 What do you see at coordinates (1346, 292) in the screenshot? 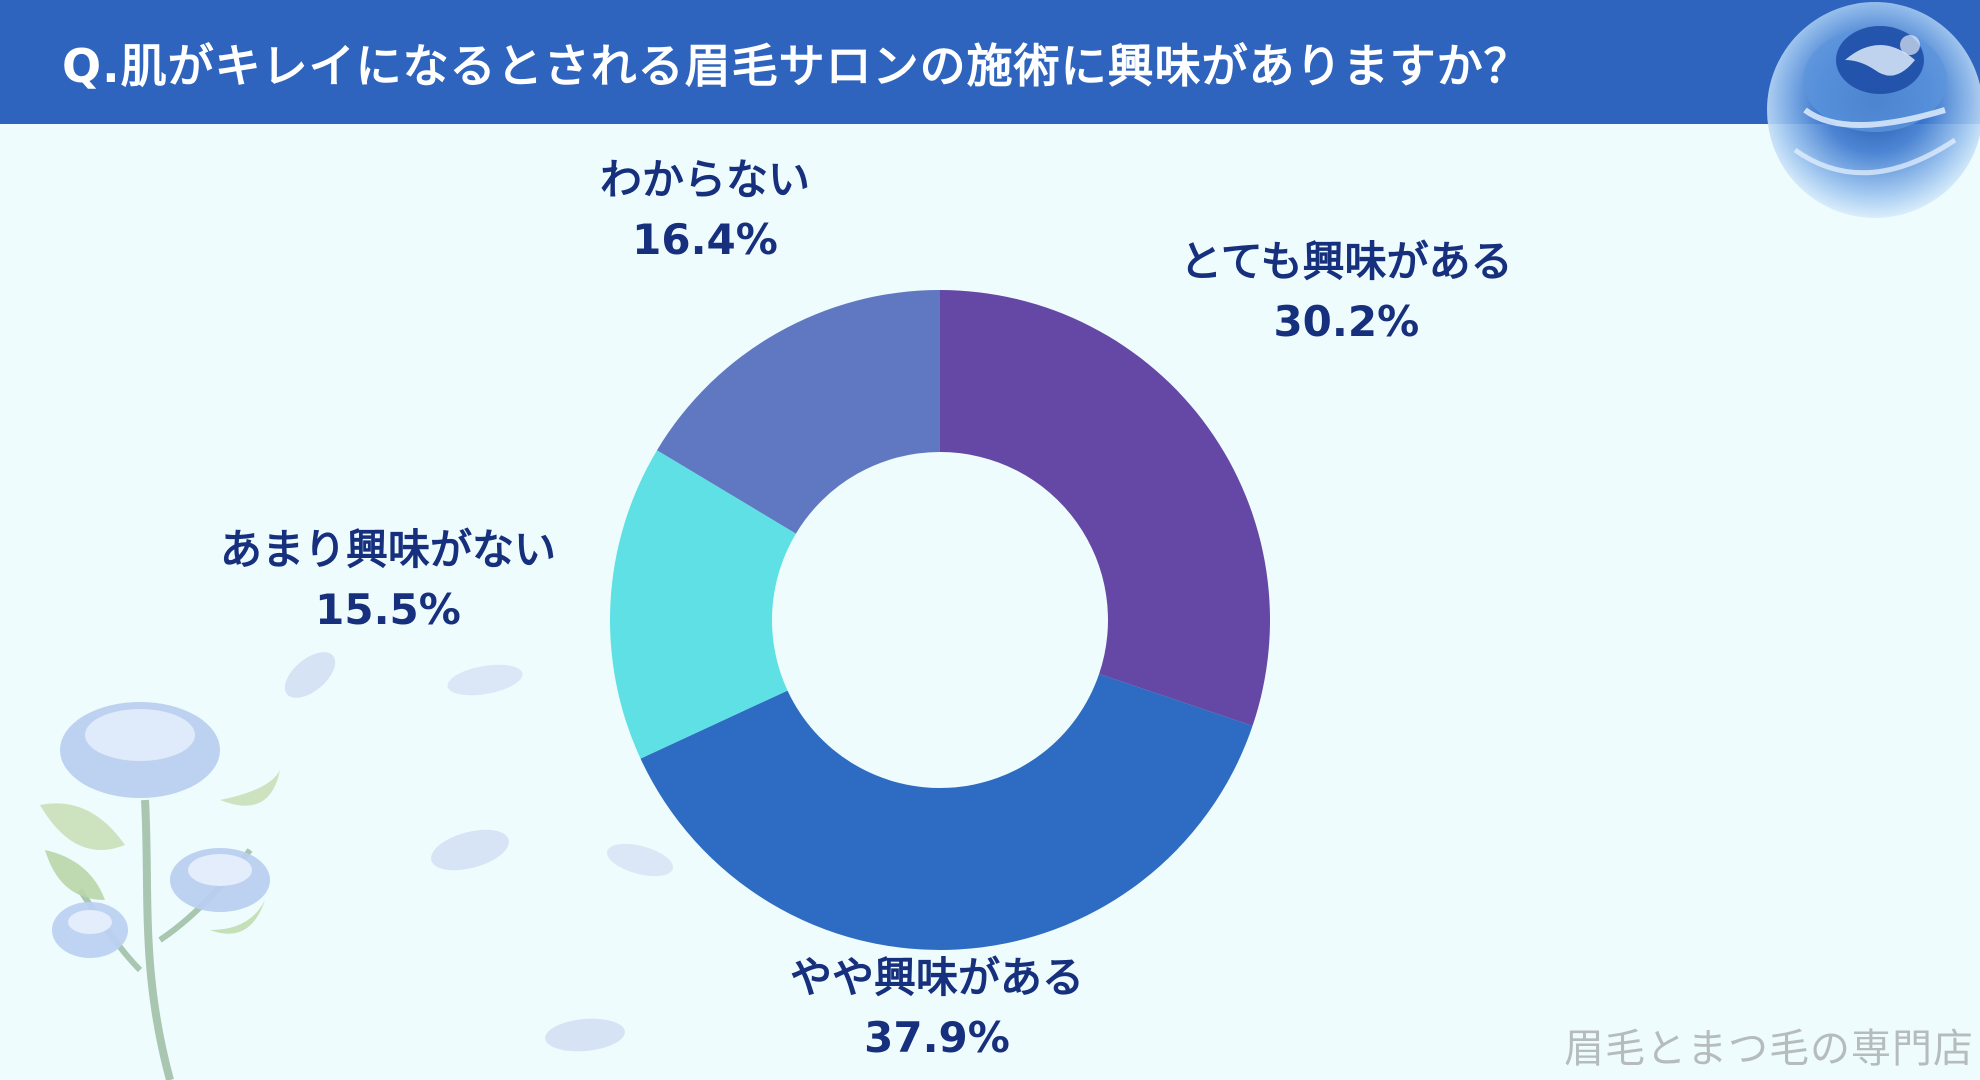
I see `slice-label-1: とても興味がある 30.2%` at bounding box center [1346, 292].